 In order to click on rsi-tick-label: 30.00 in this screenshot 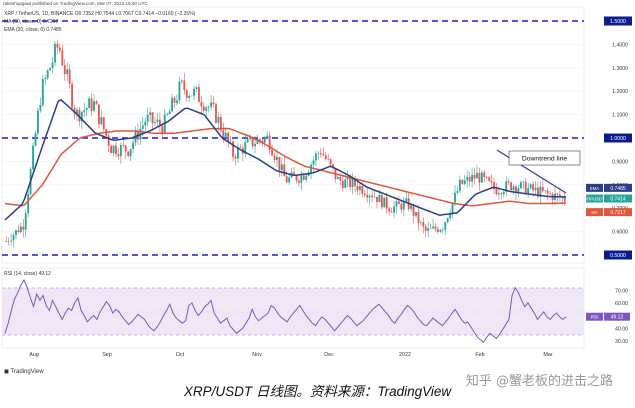, I will do `click(621, 342)`.